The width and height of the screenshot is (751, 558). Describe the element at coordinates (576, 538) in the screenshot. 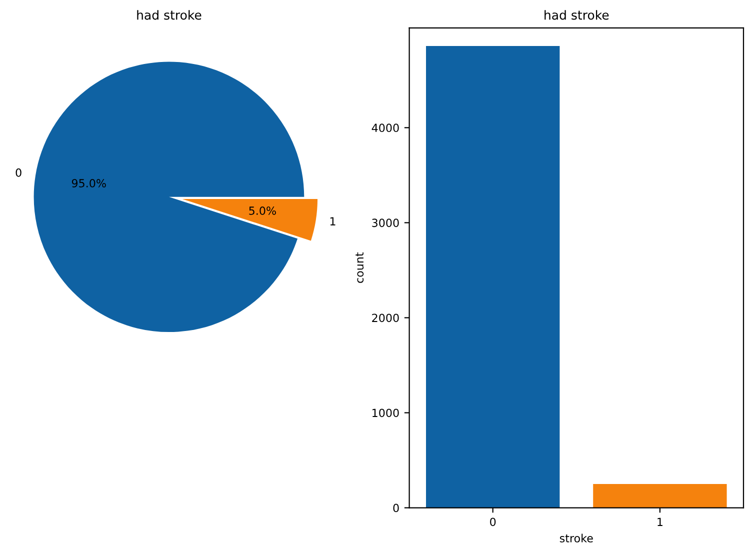

I see `x-axis-title: stroke` at that location.